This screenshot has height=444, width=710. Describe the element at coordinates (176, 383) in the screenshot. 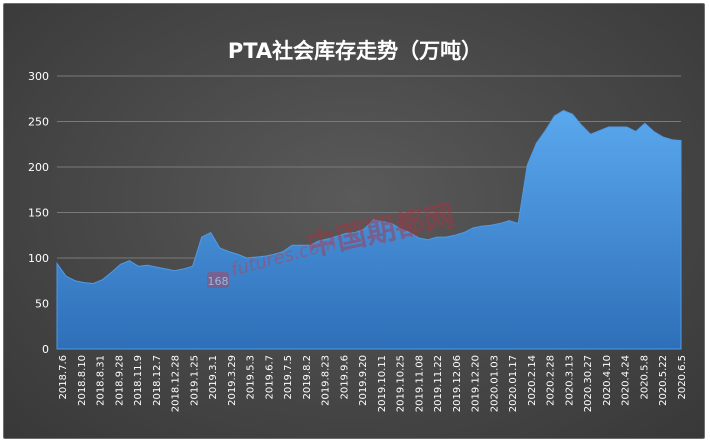

I see `x-tick-label: 2018.12.28` at that location.